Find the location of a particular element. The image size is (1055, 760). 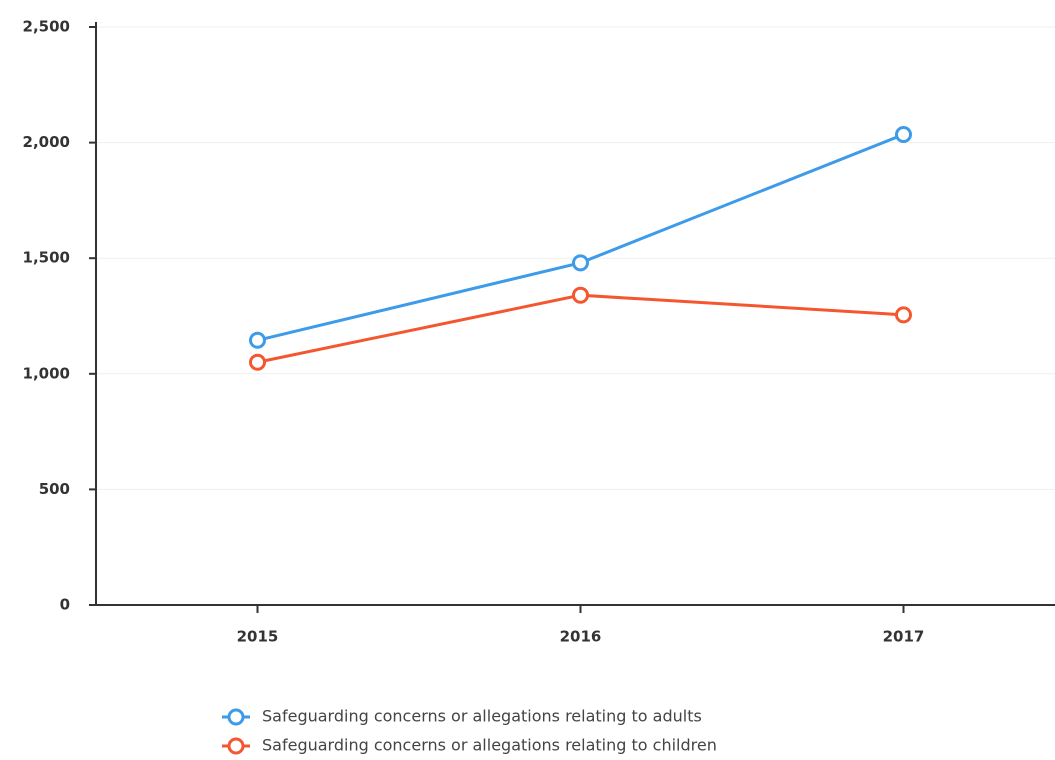

x-tick-label: 2016 is located at coordinates (581, 637).